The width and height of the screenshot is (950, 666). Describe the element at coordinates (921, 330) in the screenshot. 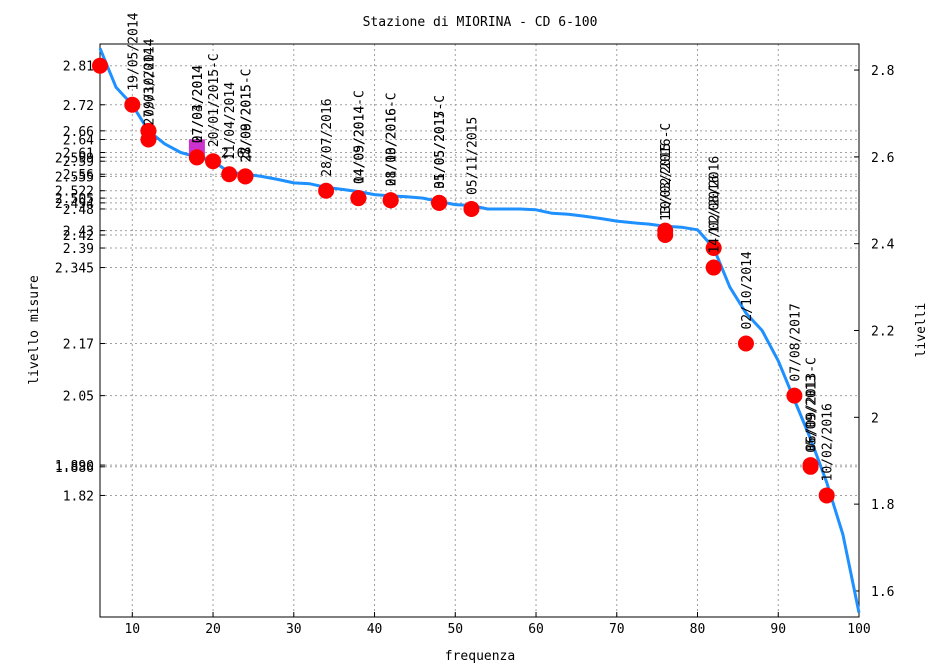

I see `y-axis-label-right: livelli` at that location.